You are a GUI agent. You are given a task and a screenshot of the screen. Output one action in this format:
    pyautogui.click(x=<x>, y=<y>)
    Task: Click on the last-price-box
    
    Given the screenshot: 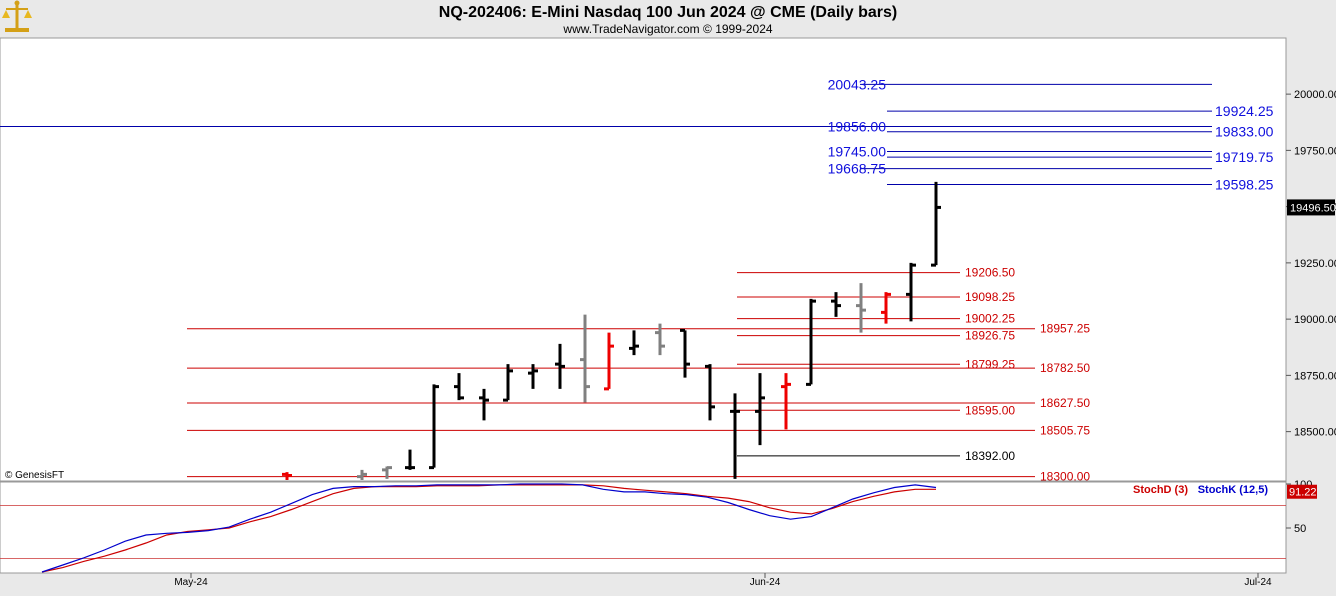 What is the action you would take?
    pyautogui.click(x=1311, y=207)
    